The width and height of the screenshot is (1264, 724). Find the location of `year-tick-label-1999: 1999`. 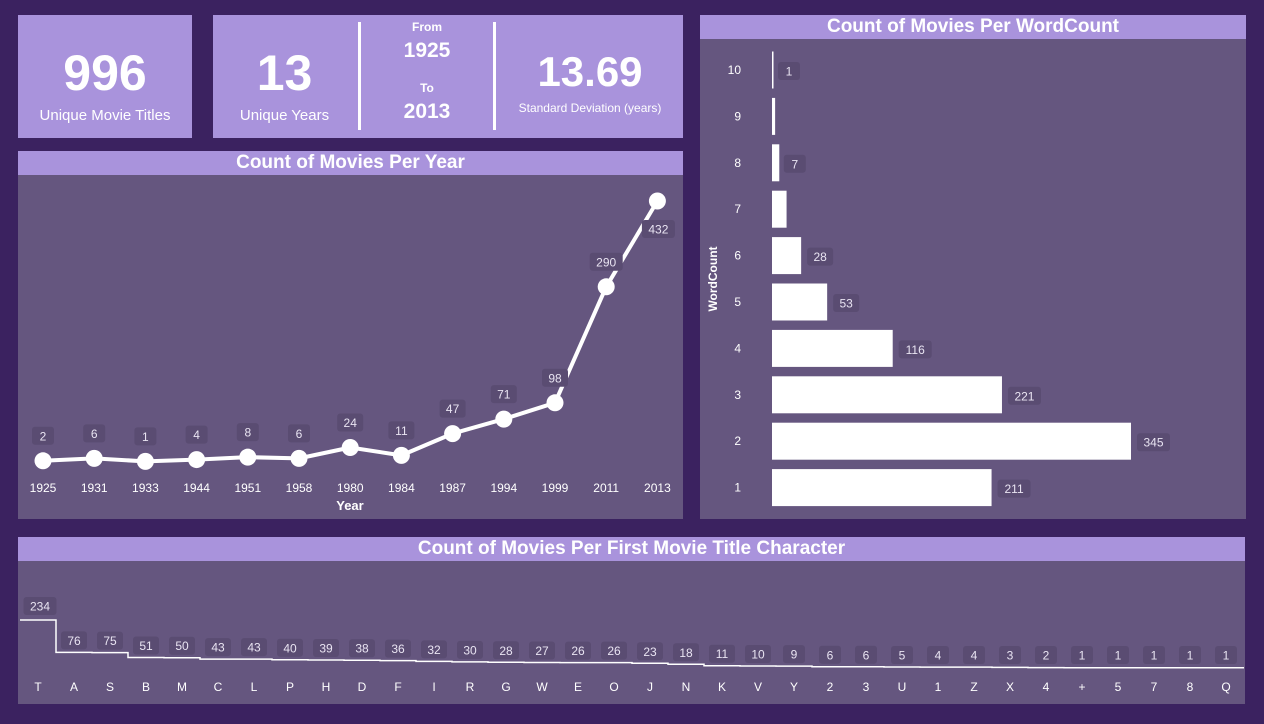

year-tick-label-1999: 1999 is located at coordinates (555, 488).